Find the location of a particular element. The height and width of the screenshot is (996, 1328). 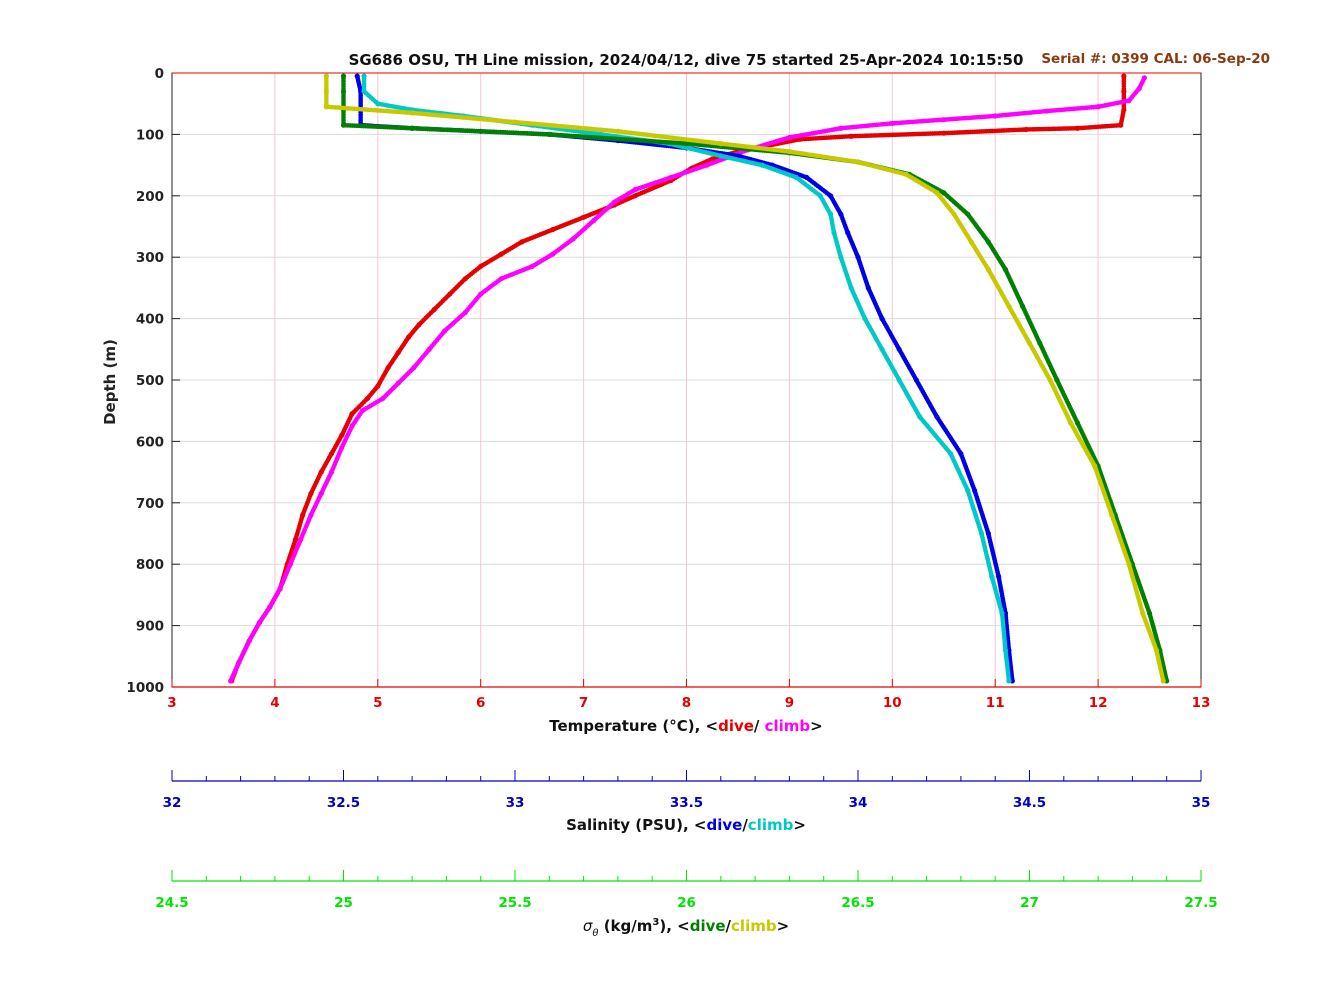

temp_climb-point is located at coordinates (1144, 78).